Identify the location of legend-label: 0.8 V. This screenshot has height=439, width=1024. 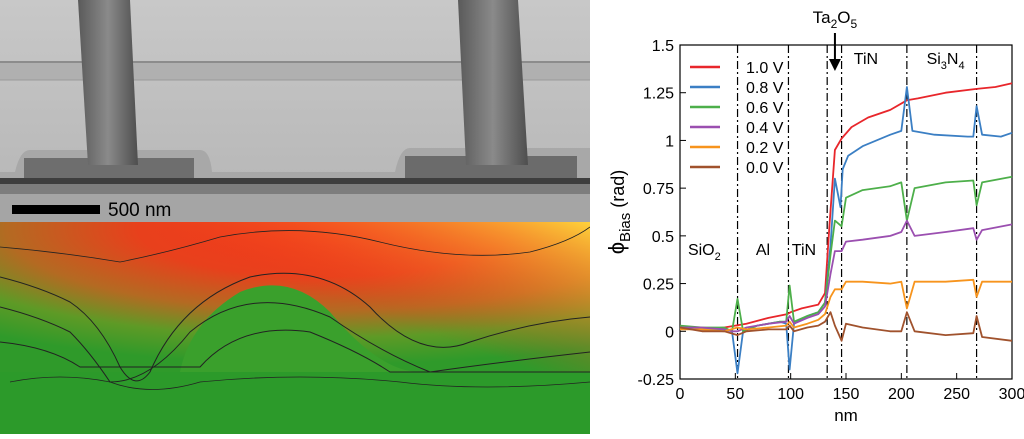
(765, 88).